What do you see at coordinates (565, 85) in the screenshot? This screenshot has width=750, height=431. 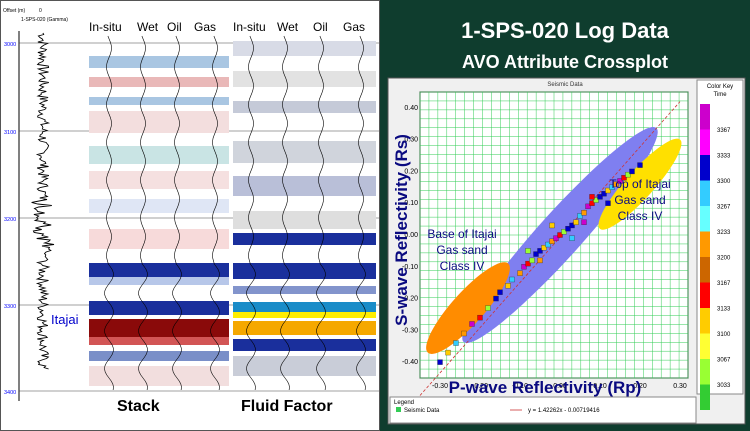 I see `plot-header: Seismic Data` at bounding box center [565, 85].